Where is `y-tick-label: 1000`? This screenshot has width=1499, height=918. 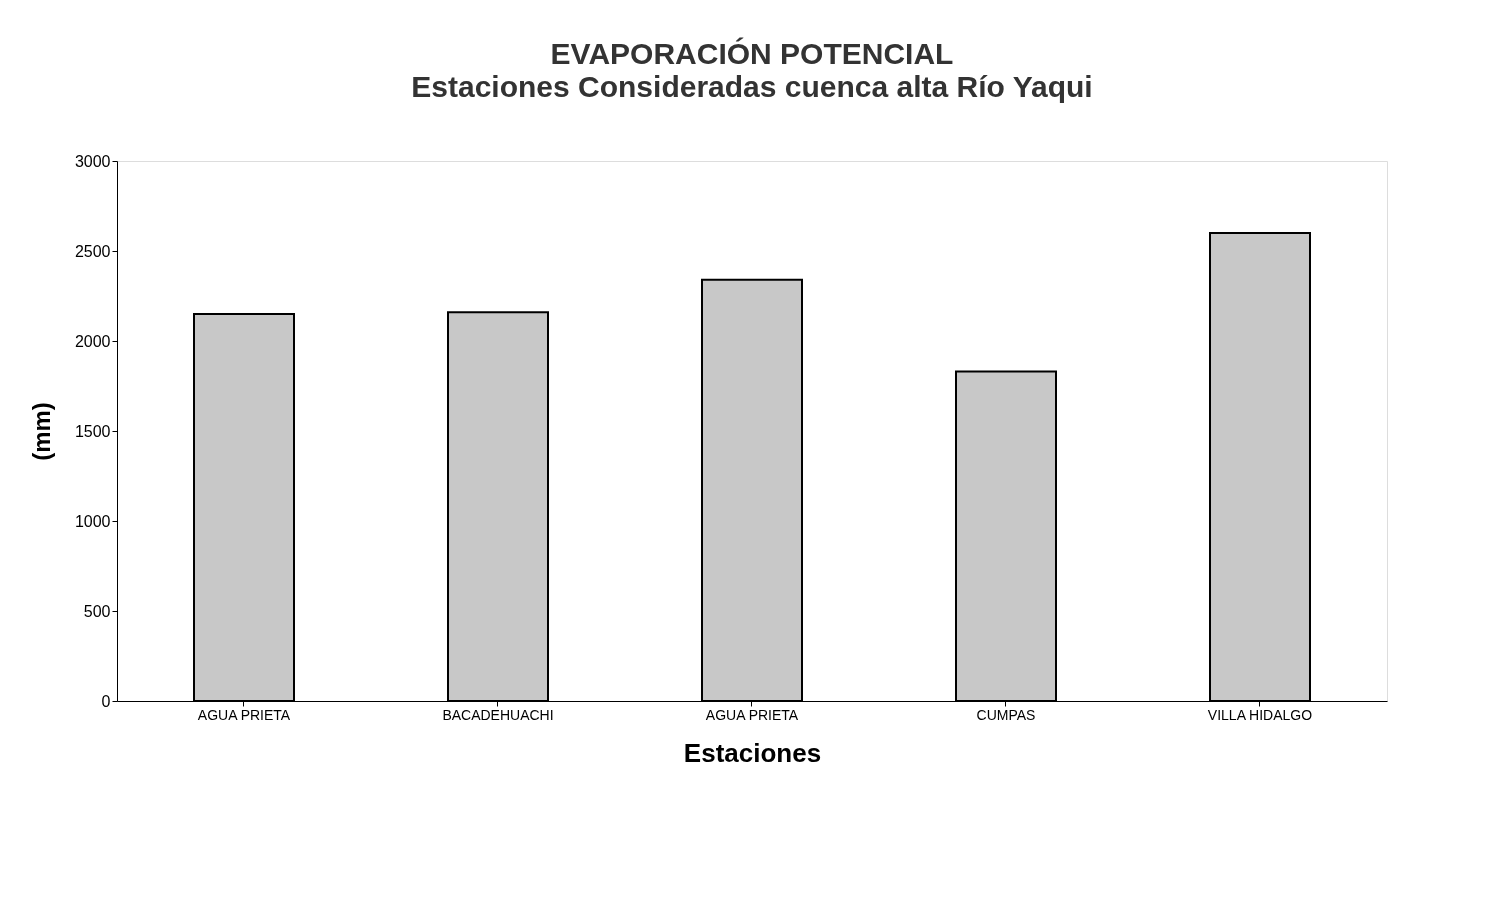 y-tick-label: 1000 is located at coordinates (92, 521).